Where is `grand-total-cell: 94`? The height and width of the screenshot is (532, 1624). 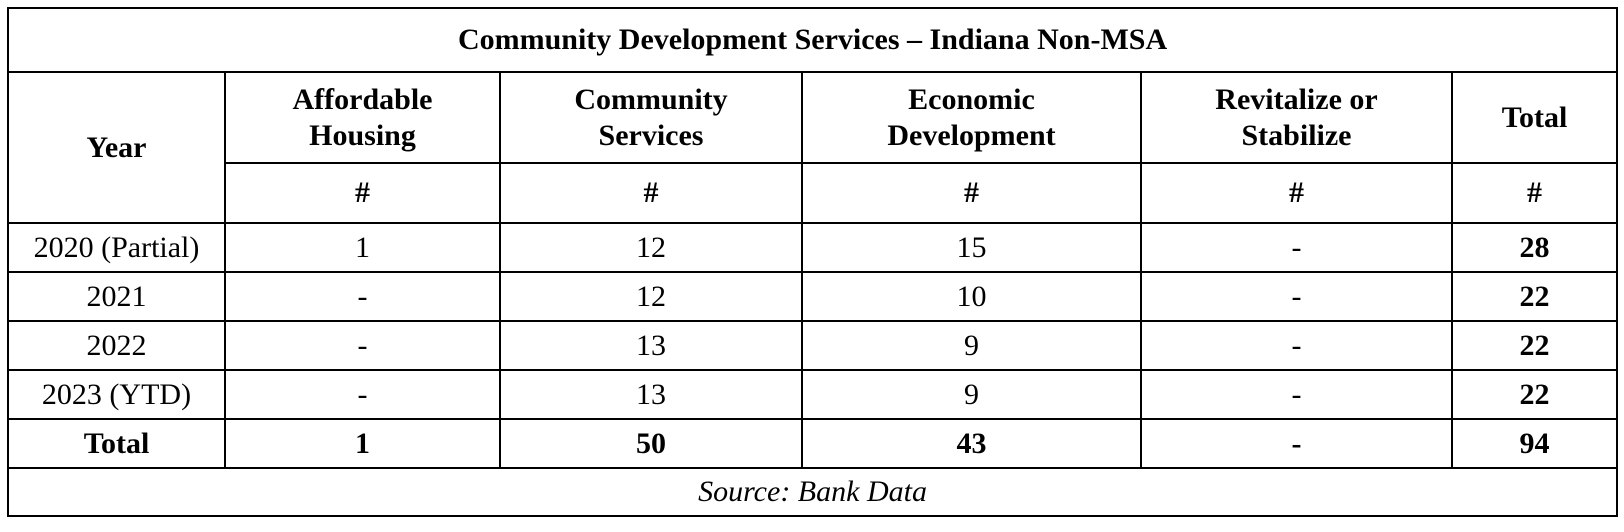 grand-total-cell: 94 is located at coordinates (1534, 443).